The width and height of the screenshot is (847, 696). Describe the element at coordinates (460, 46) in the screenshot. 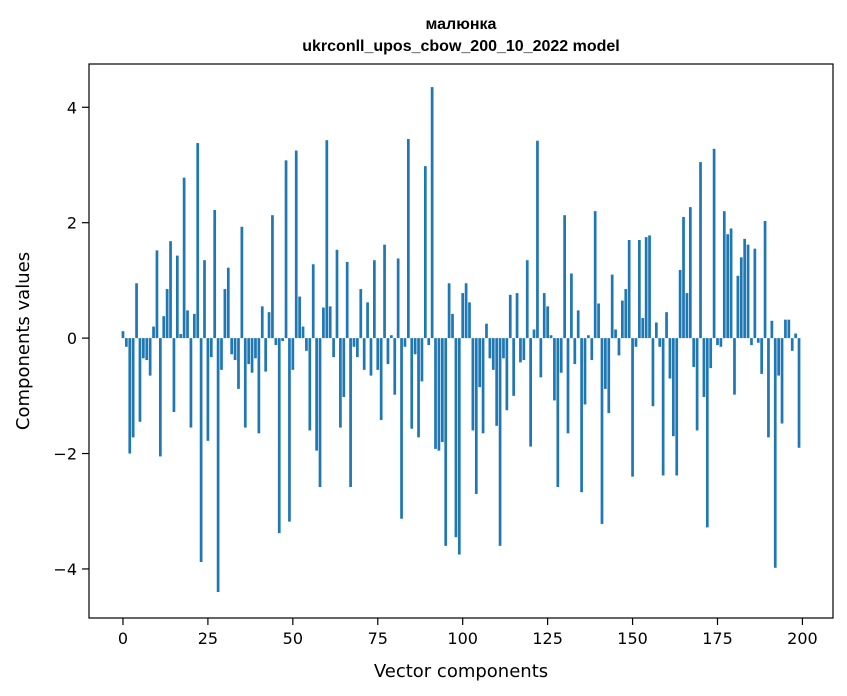

I see `chart-title-line-2: ukrconll_upos_cbow_200_10_2022 model` at that location.